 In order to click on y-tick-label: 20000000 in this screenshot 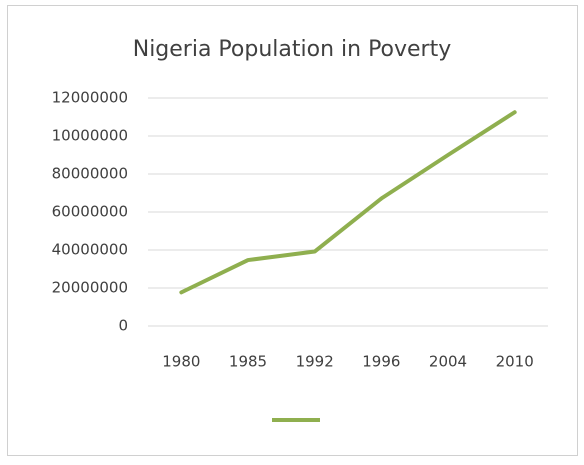, I will do `click(90, 288)`.